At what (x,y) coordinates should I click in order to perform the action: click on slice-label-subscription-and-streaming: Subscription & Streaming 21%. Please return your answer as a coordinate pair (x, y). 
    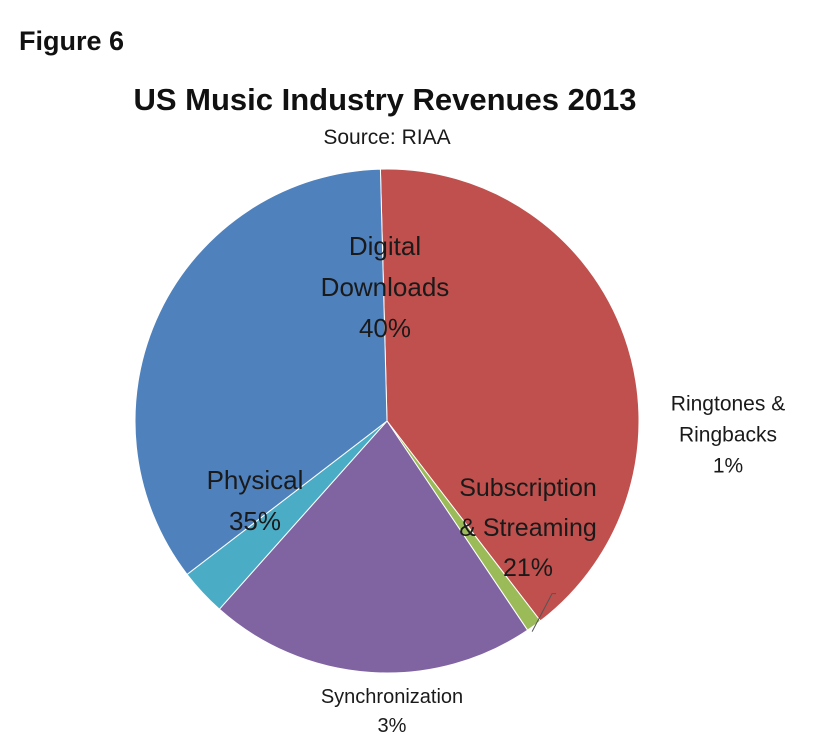
    Looking at the image, I should click on (528, 528).